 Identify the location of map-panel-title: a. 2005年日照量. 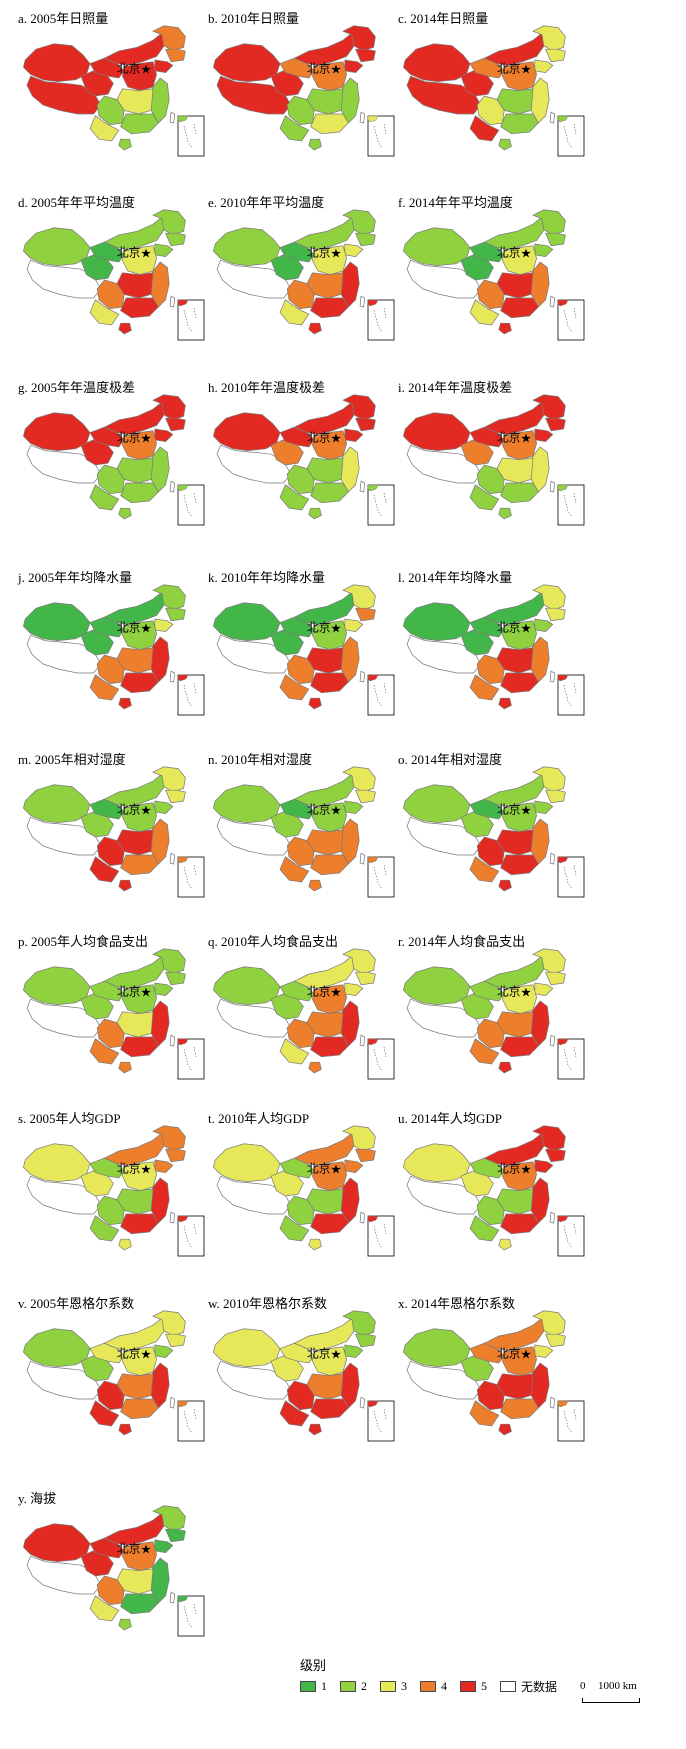
(63, 18).